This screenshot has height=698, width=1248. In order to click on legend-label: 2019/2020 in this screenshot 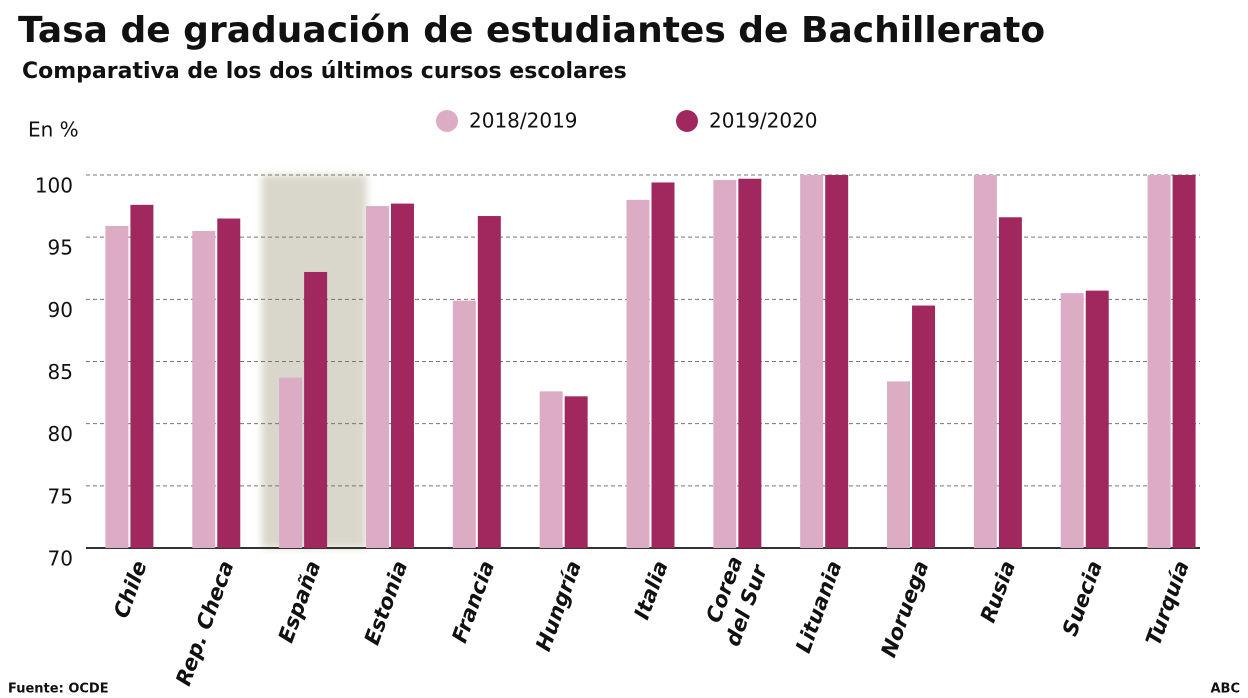, I will do `click(763, 121)`.